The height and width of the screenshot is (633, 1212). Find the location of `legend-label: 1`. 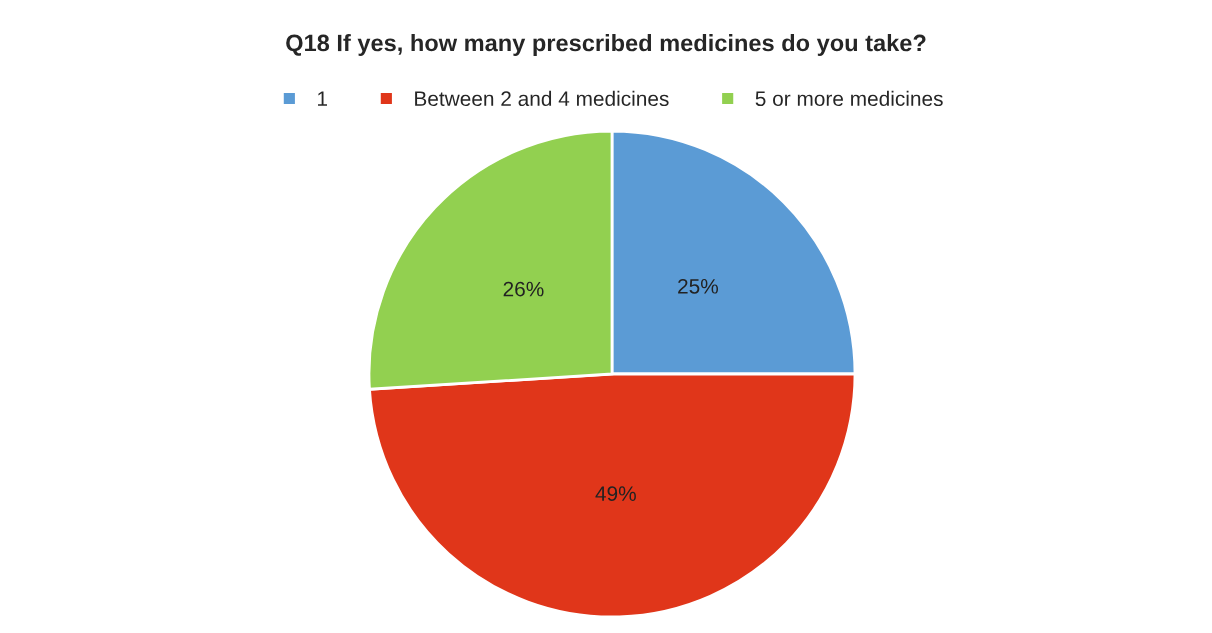

legend-label: 1 is located at coordinates (322, 98).